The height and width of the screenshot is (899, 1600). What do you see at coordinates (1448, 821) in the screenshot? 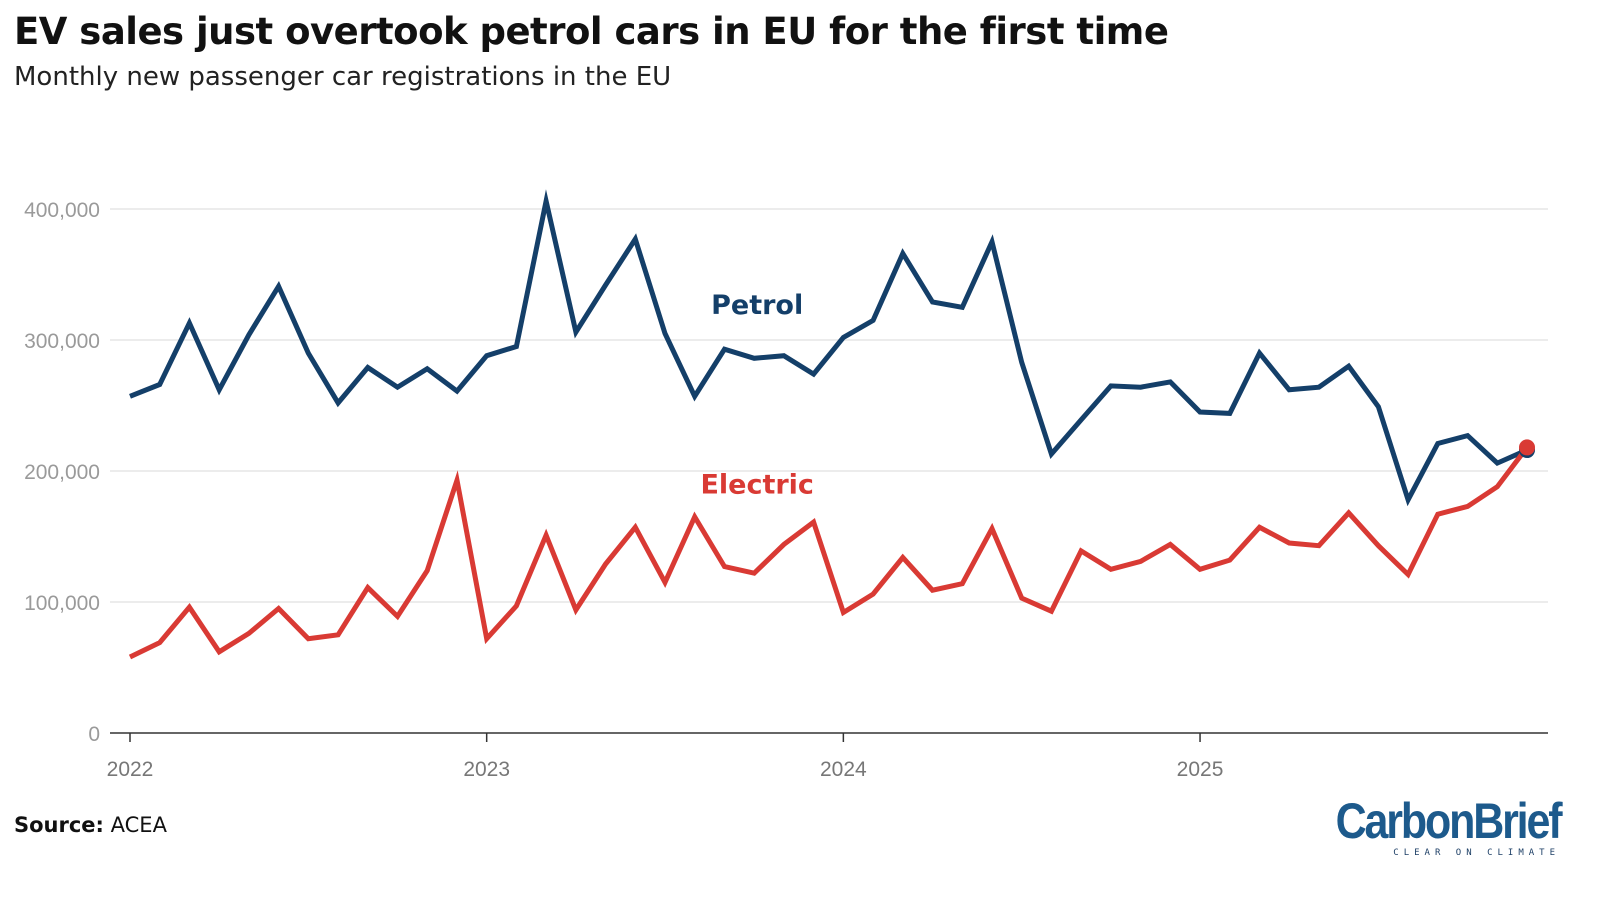
I see `logo-wordmark: CarbonBrief` at bounding box center [1448, 821].